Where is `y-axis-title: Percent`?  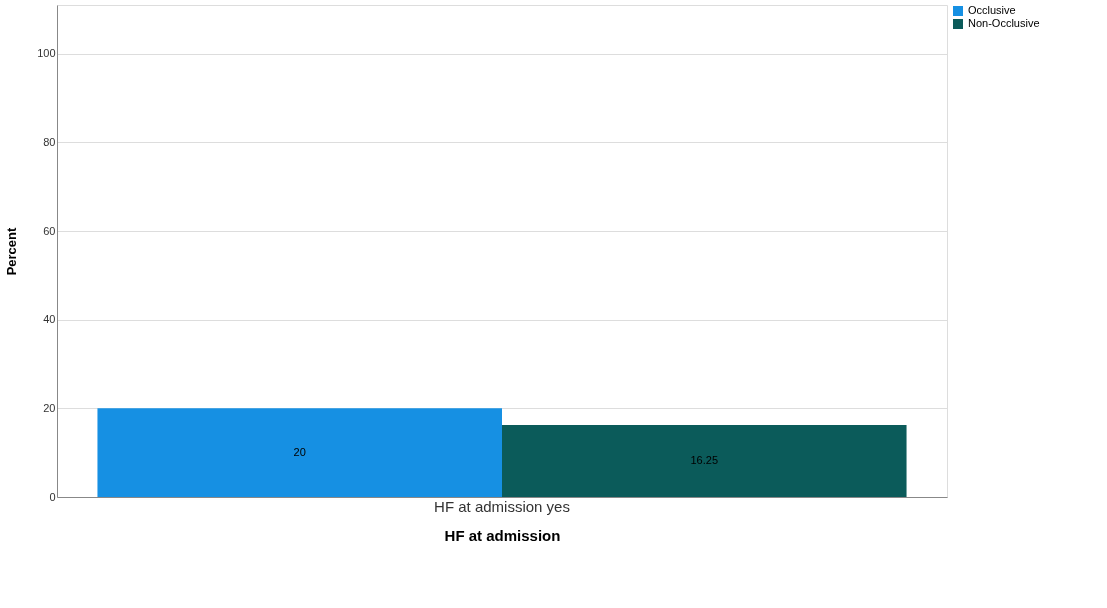 y-axis-title: Percent is located at coordinates (12, 251).